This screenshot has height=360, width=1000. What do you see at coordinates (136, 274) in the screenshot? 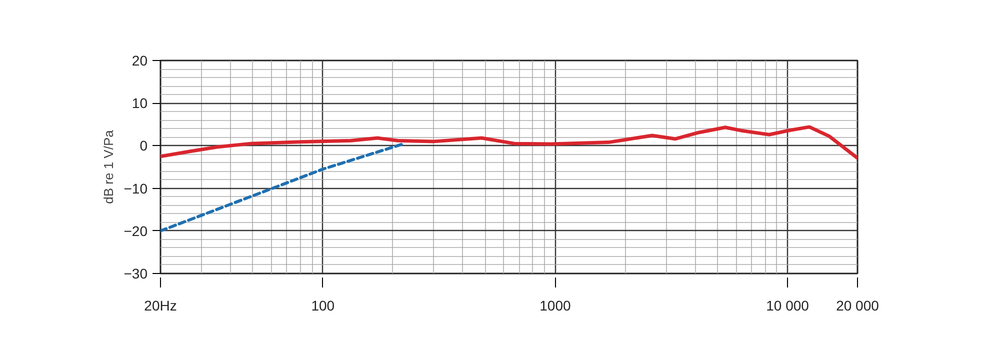
I see `y-tick-label: −30` at bounding box center [136, 274].